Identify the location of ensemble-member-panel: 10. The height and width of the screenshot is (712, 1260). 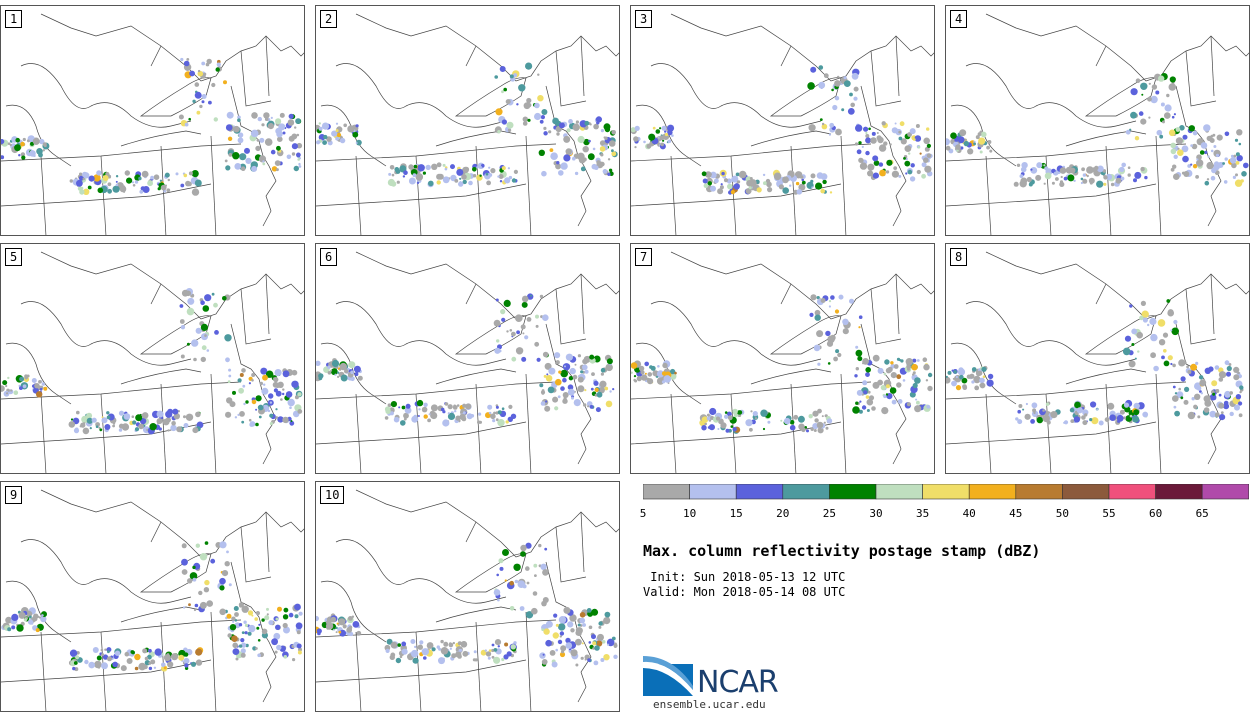
(467, 596).